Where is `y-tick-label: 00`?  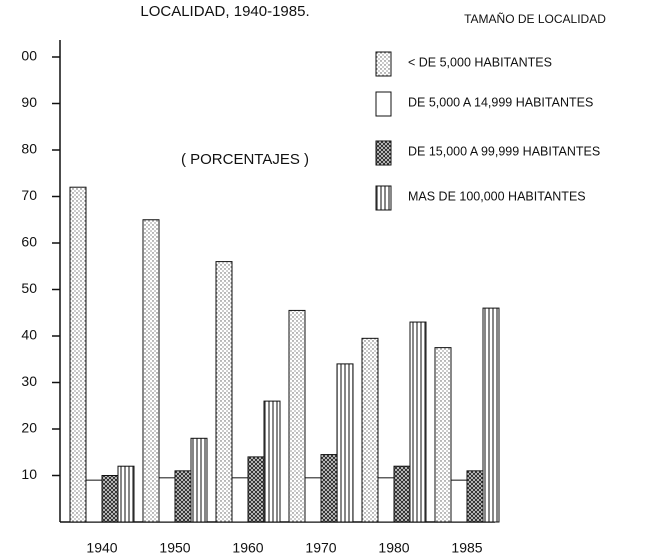
y-tick-label: 00 is located at coordinates (29, 56).